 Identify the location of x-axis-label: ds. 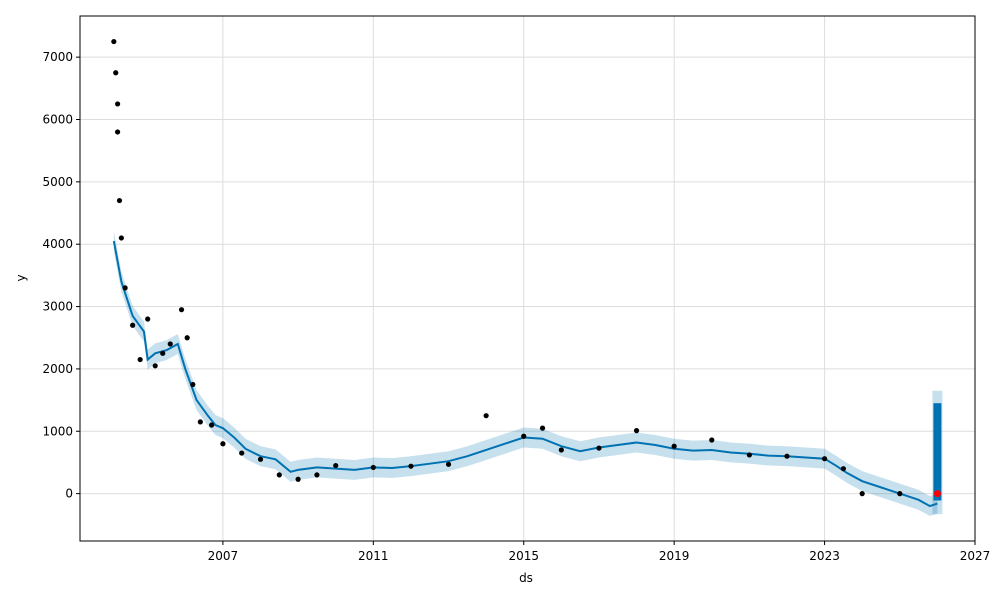
(526, 578).